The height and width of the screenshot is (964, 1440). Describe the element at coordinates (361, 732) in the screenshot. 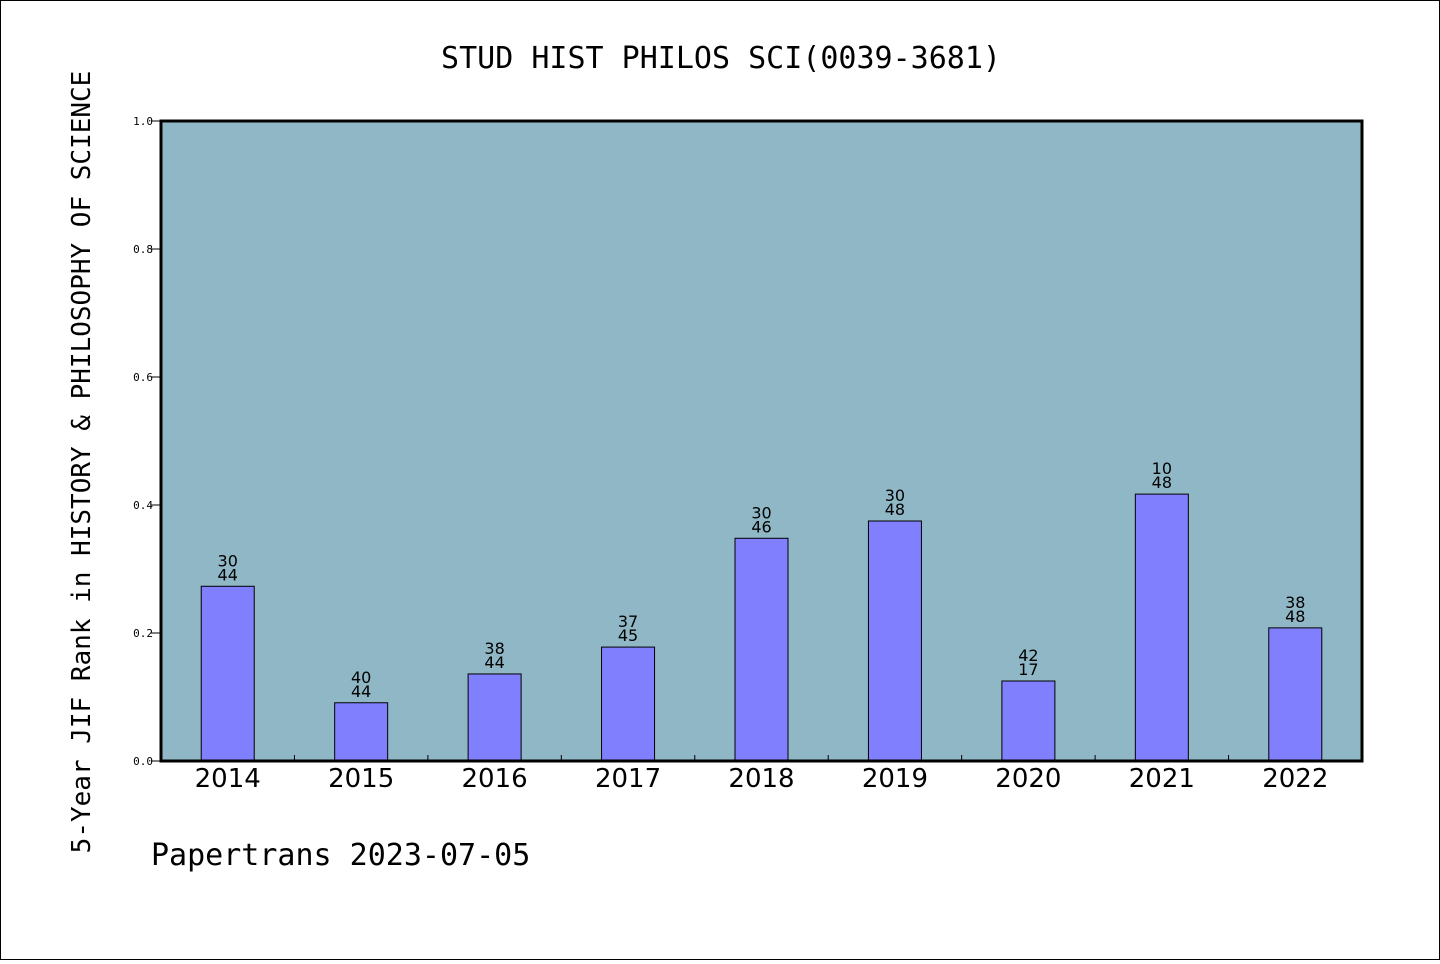

I see `bar-2015` at that location.